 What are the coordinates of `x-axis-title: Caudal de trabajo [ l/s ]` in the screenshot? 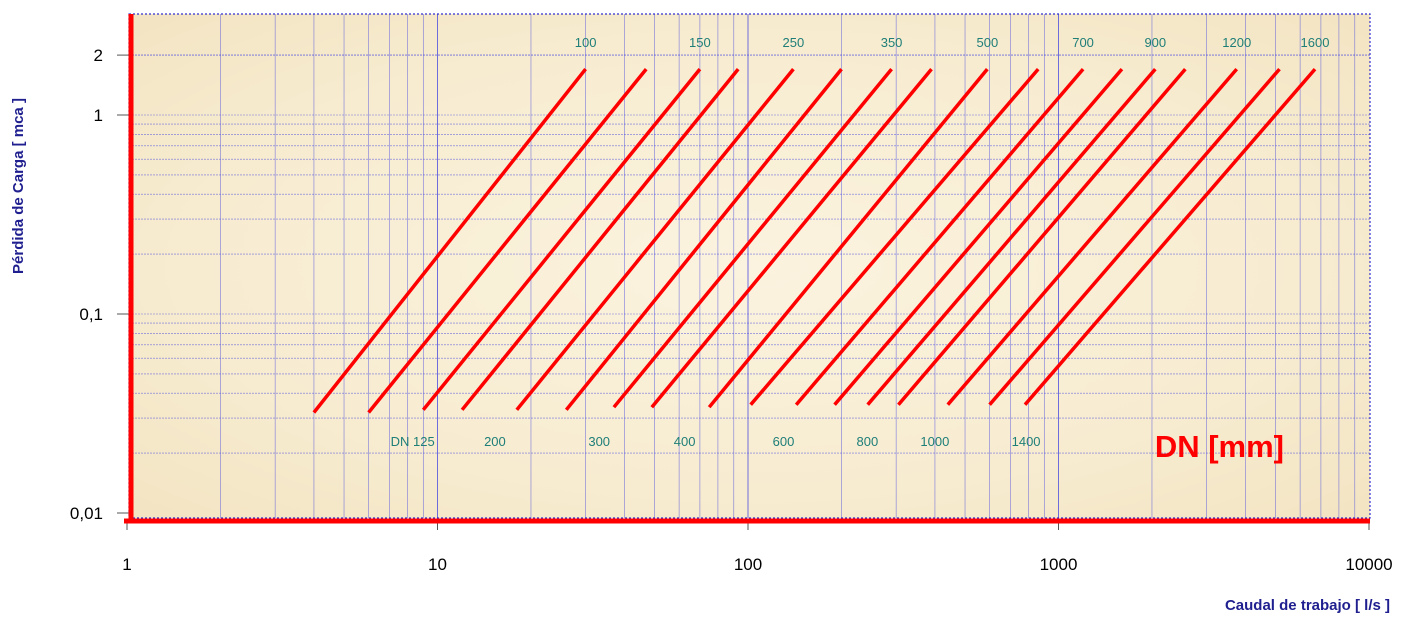 It's located at (1307, 605).